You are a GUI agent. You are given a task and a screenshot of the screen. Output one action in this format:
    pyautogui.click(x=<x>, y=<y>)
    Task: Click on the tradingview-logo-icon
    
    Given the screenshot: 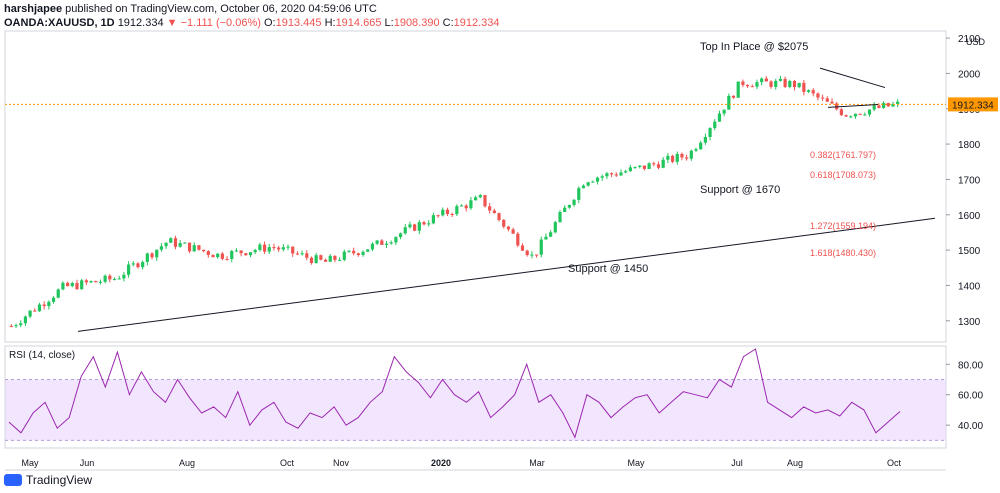 What is the action you would take?
    pyautogui.click(x=13, y=480)
    